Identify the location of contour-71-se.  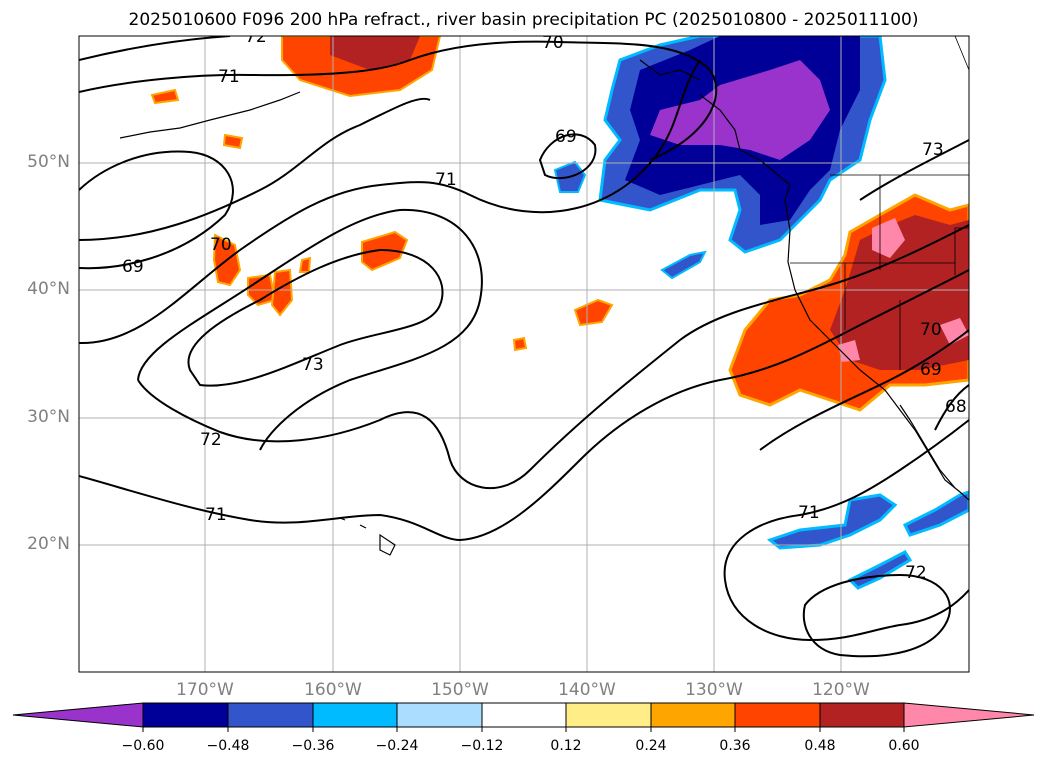
(846, 610).